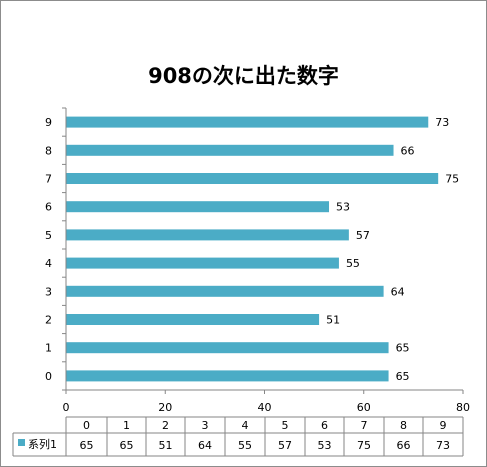 The width and height of the screenshot is (487, 467). What do you see at coordinates (245, 425) in the screenshot?
I see `table-header-cell: 4` at bounding box center [245, 425].